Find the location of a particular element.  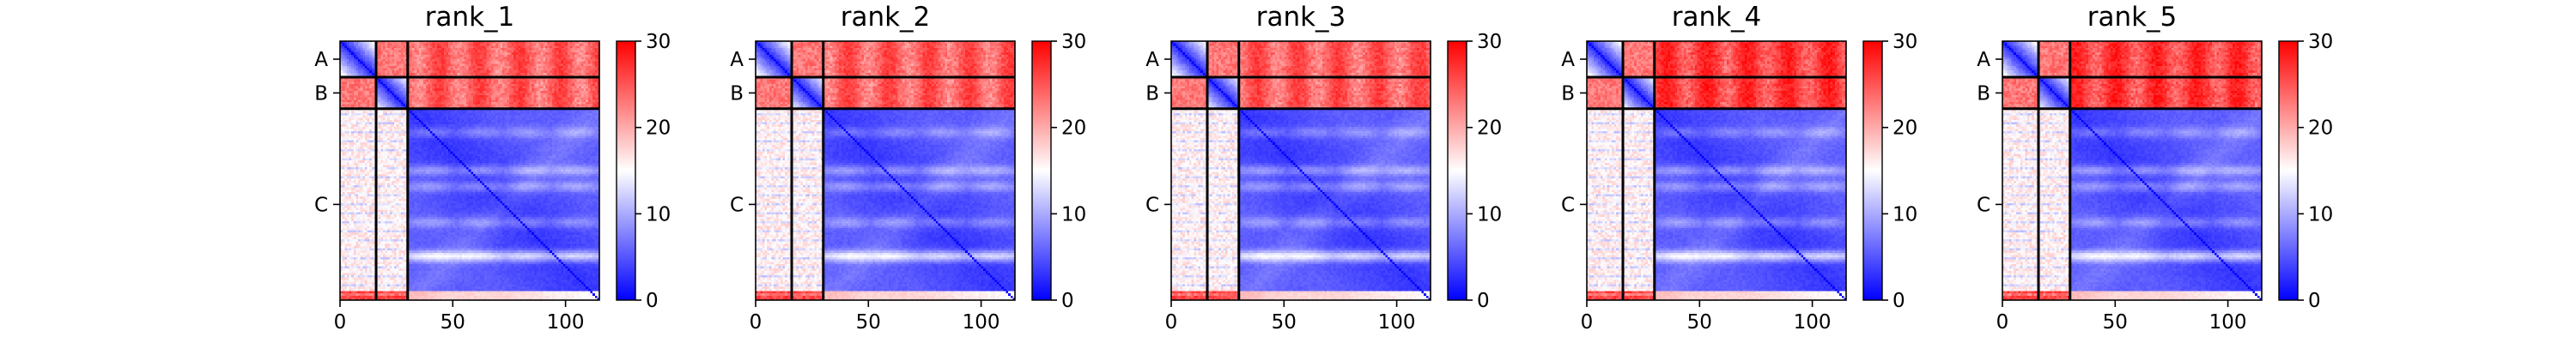

panel-title: rank_2 is located at coordinates (886, 17).